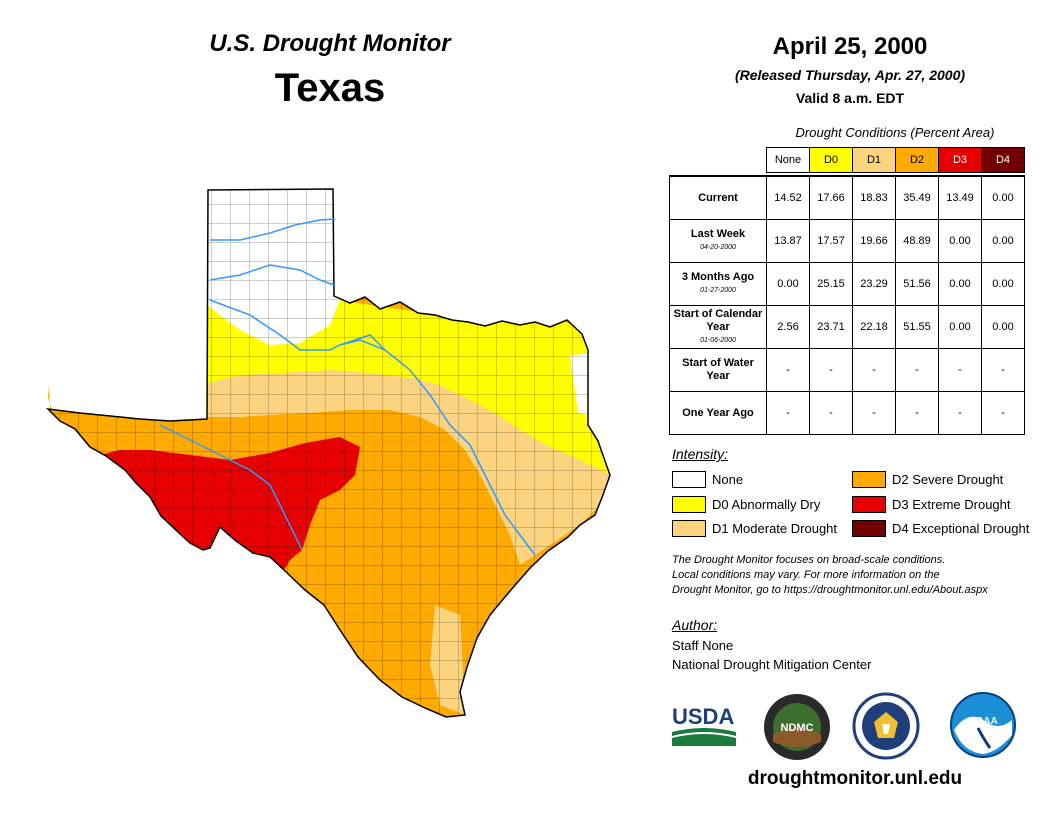 The width and height of the screenshot is (1056, 816). I want to click on legend-label: D0 Abnormally Dry, so click(766, 504).